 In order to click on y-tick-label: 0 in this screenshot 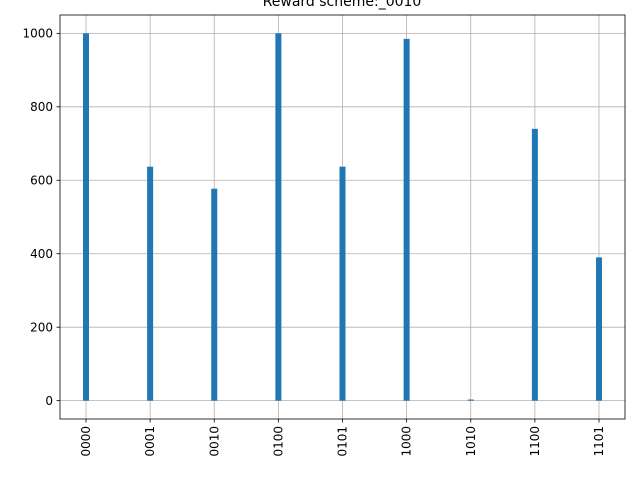, I will do `click(49, 401)`.